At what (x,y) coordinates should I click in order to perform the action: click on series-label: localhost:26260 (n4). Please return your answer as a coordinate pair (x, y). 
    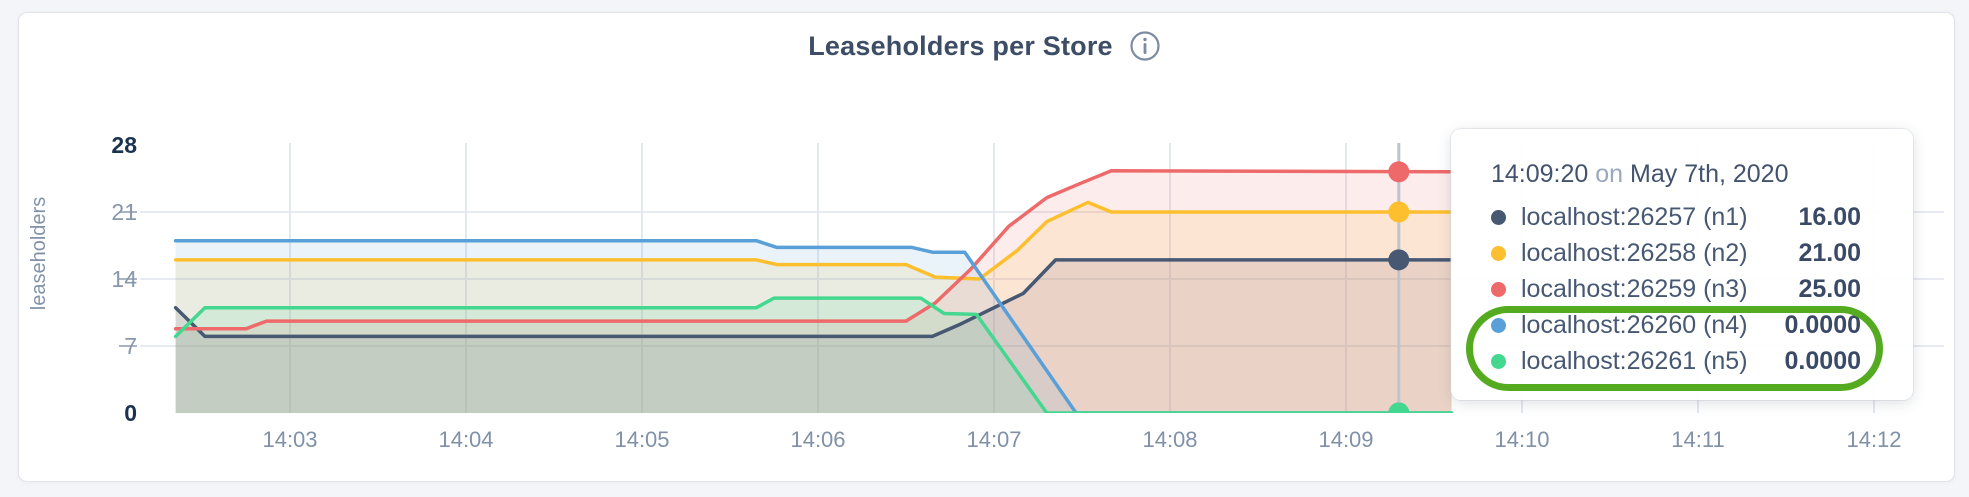
    Looking at the image, I should click on (1634, 324).